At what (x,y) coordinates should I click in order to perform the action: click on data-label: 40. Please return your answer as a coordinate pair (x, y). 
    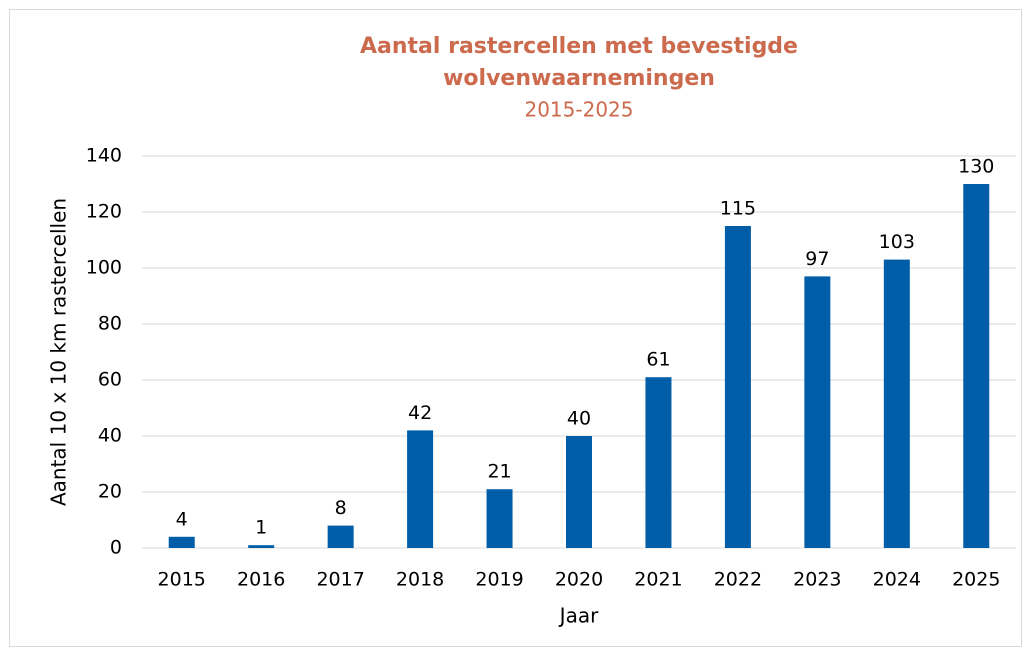
    Looking at the image, I should click on (579, 419).